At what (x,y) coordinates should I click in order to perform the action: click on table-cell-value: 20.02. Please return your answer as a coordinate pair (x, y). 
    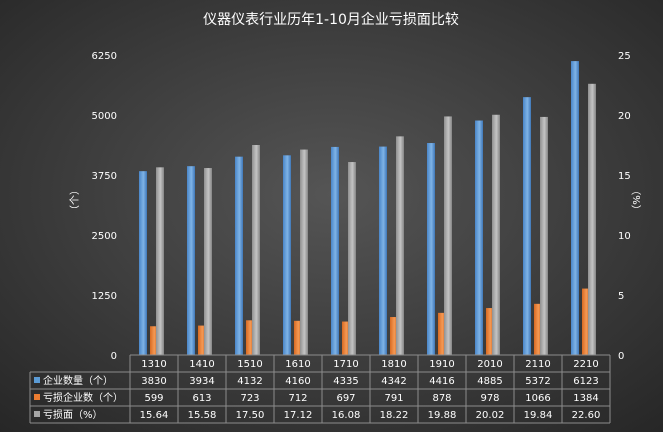
    Looking at the image, I should click on (490, 415).